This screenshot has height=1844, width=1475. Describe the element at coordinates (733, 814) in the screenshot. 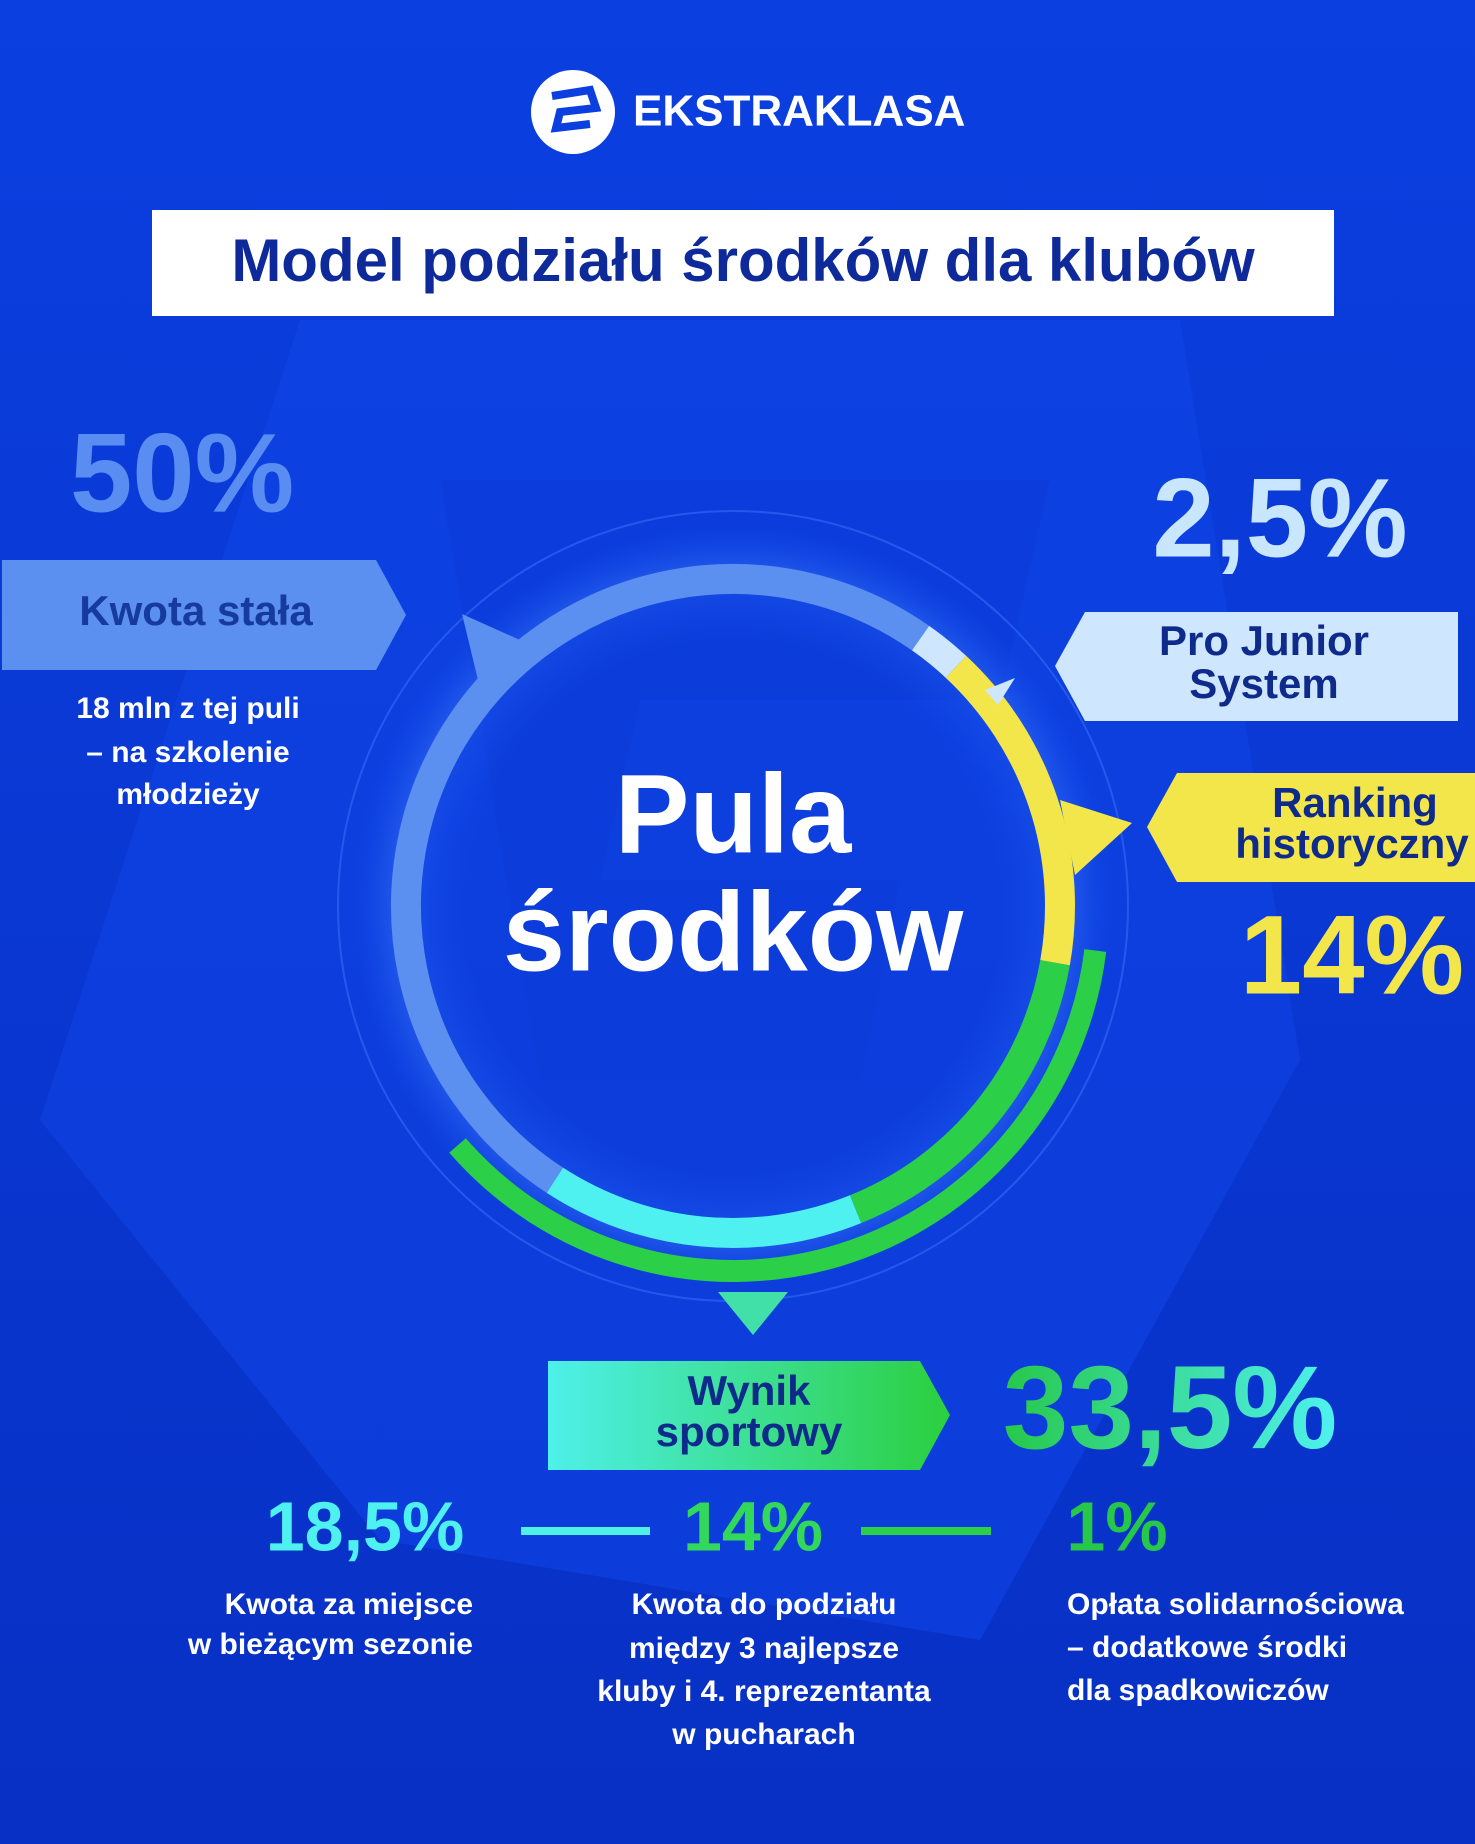

I see `center-text: Pula` at that location.